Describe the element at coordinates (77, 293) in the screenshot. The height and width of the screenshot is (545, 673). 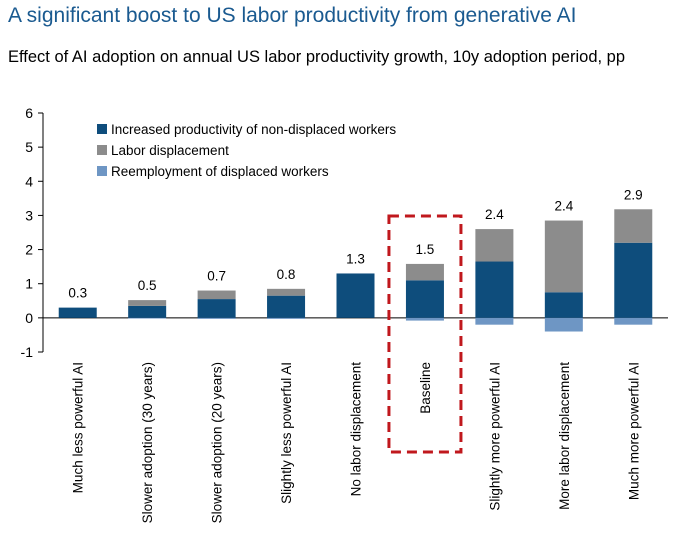
I see `data-label: 0.3` at that location.